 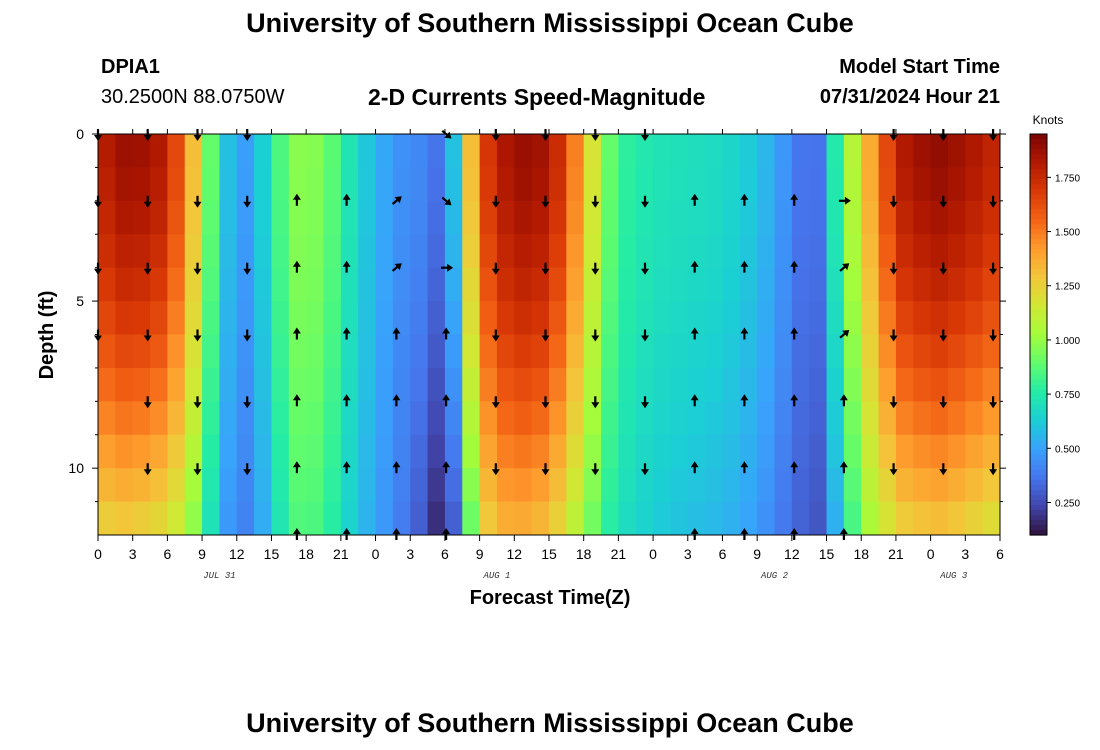 What do you see at coordinates (306, 554) in the screenshot?
I see `x-tick-label: 18` at bounding box center [306, 554].